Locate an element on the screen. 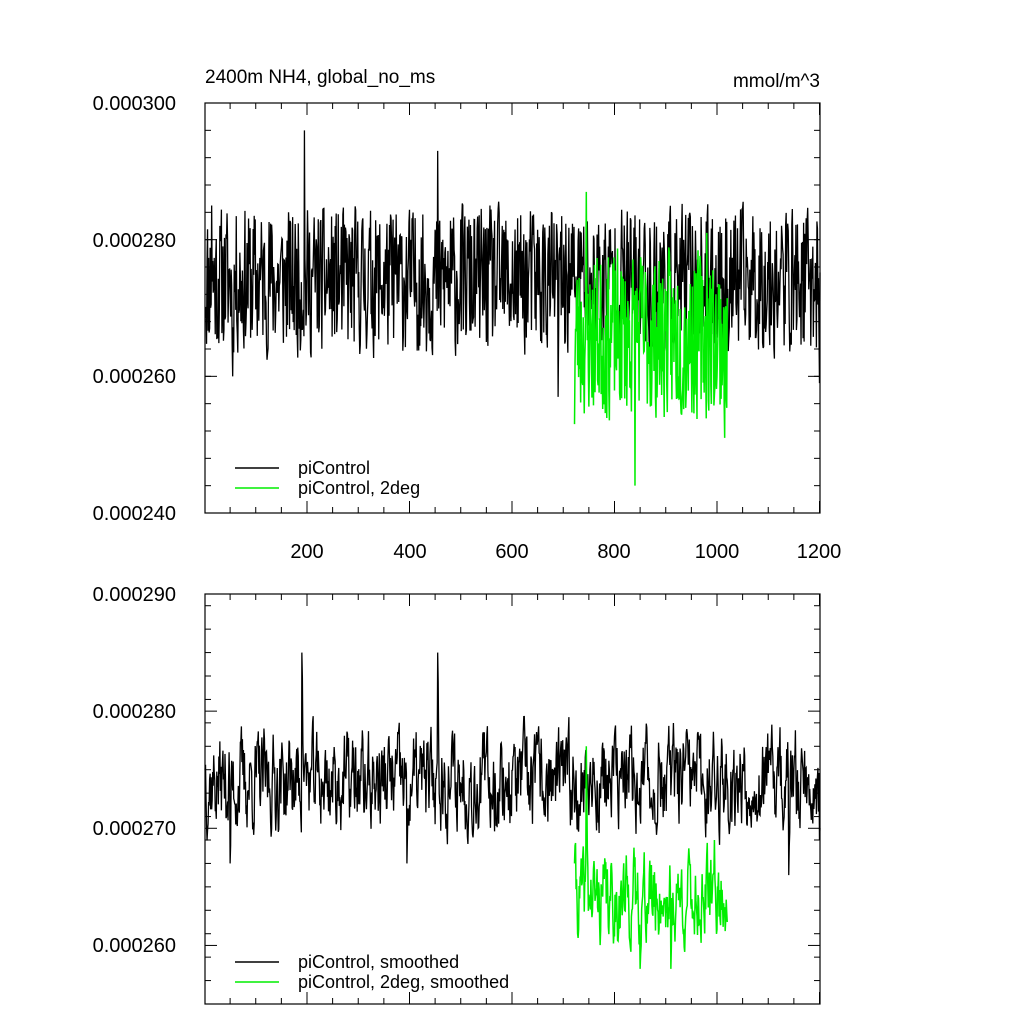 The image size is (1024, 1024). x-tick-label: 800 is located at coordinates (613, 552).